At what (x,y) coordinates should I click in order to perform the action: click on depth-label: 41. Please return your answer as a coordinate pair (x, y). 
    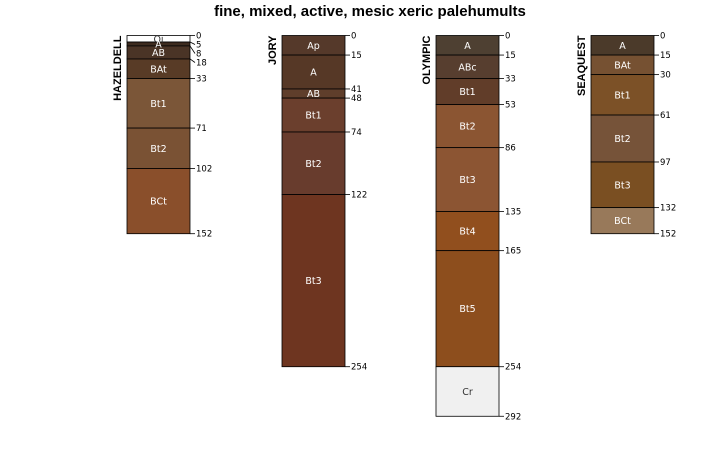
    Looking at the image, I should click on (356, 90).